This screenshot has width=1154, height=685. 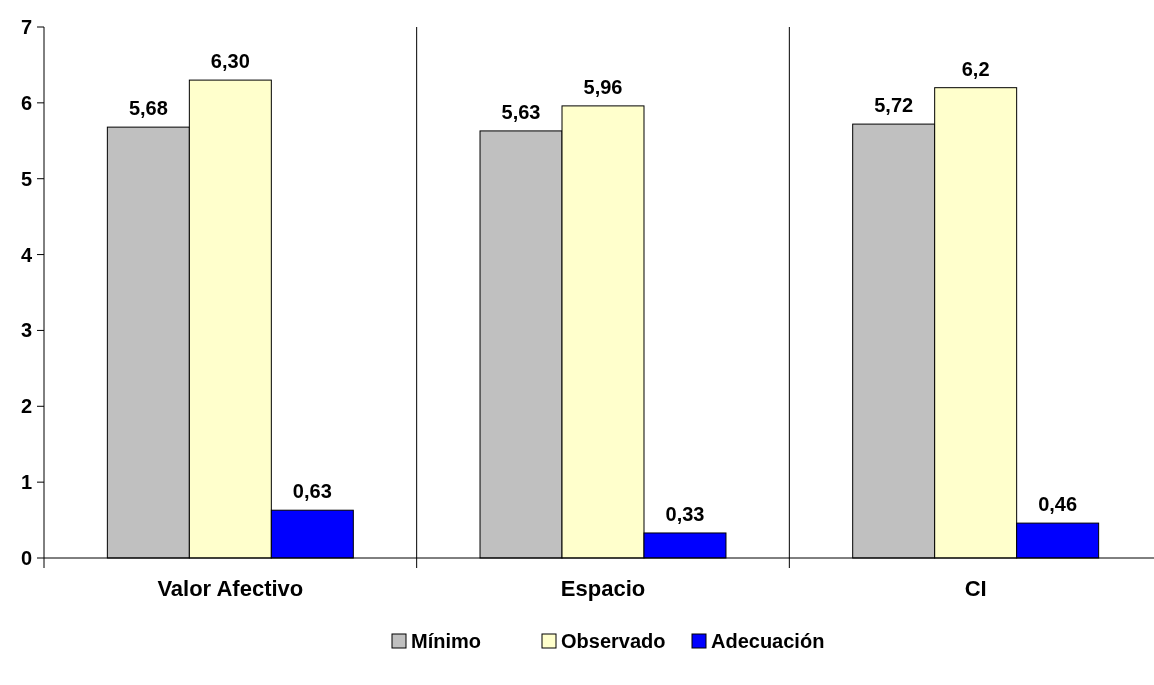 What do you see at coordinates (26, 406) in the screenshot?
I see `y-tick-label: 2` at bounding box center [26, 406].